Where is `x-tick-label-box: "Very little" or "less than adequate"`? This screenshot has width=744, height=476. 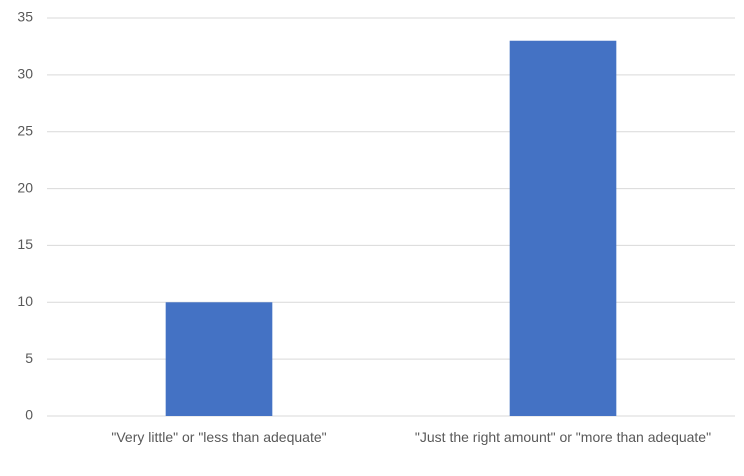 x-tick-label-box: "Very little" or "less than adequate" is located at coordinates (219, 437).